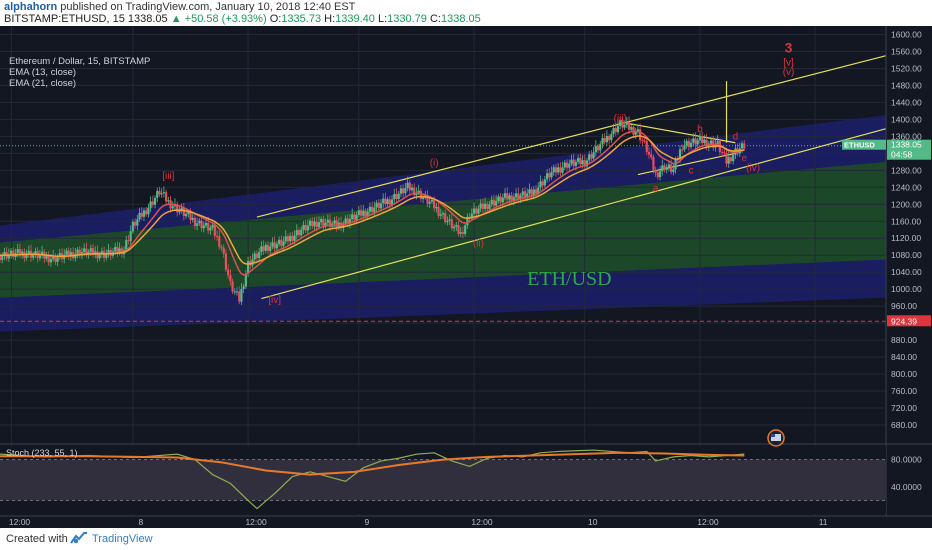 The image size is (932, 550). Describe the element at coordinates (691, 171) in the screenshot. I see `wave-label: c` at that location.